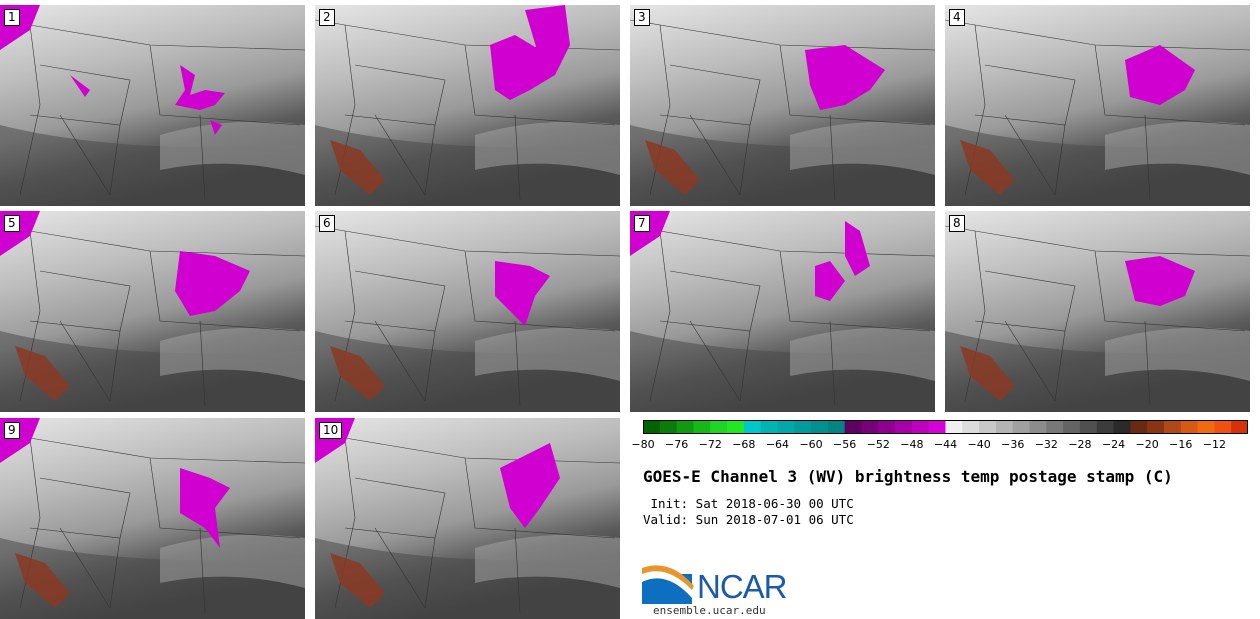 This screenshot has width=1260, height=619. I want to click on member-number: 8, so click(957, 223).